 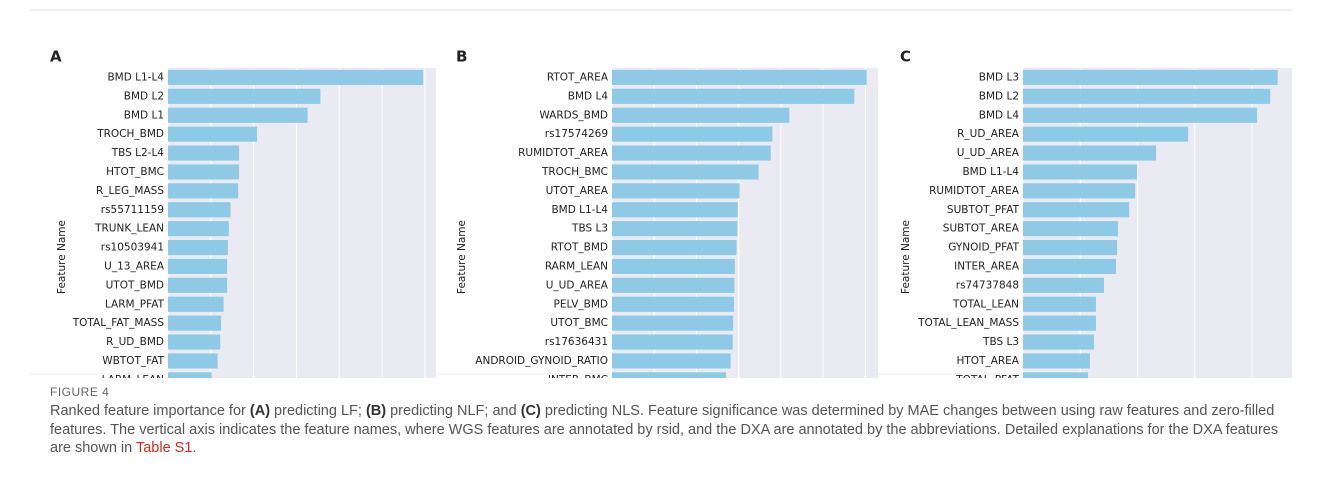 What do you see at coordinates (129, 229) in the screenshot?
I see `y-tick-label: TRUNK_LEAN` at bounding box center [129, 229].